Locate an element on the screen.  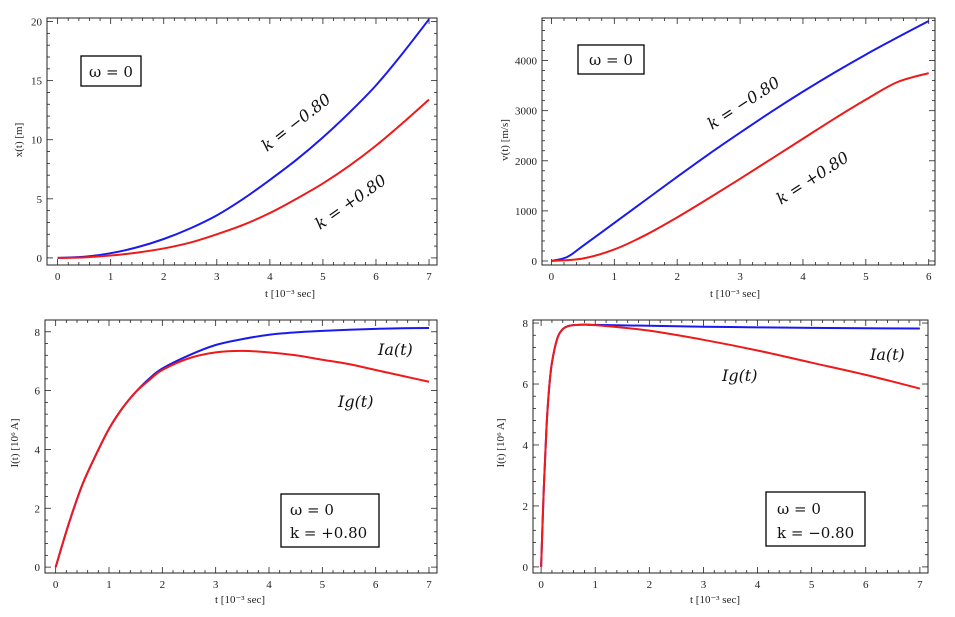
y-tick-label: 10 is located at coordinates (37, 141).